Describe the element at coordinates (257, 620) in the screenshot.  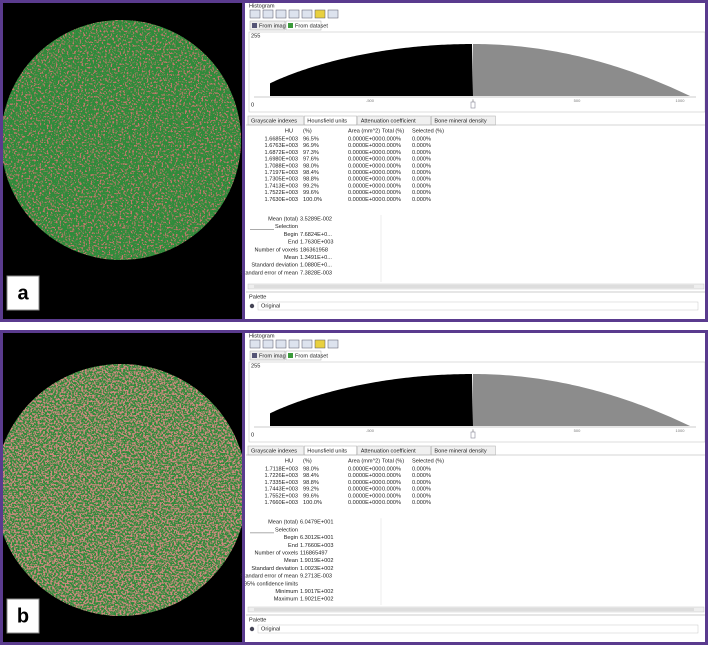
I see `palette-title: Palette` at that location.